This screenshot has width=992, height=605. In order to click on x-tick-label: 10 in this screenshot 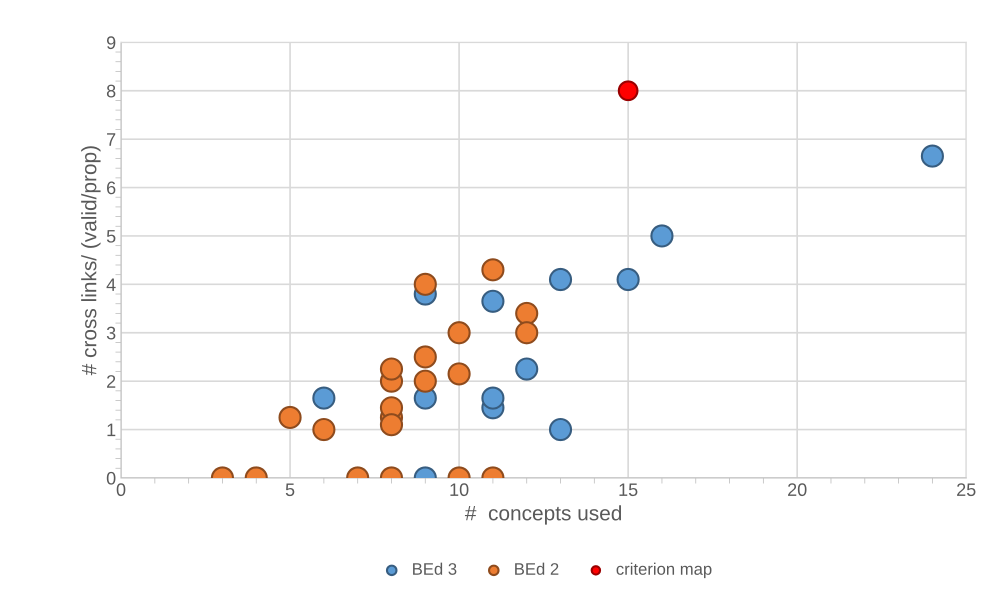, I will do `click(459, 489)`.